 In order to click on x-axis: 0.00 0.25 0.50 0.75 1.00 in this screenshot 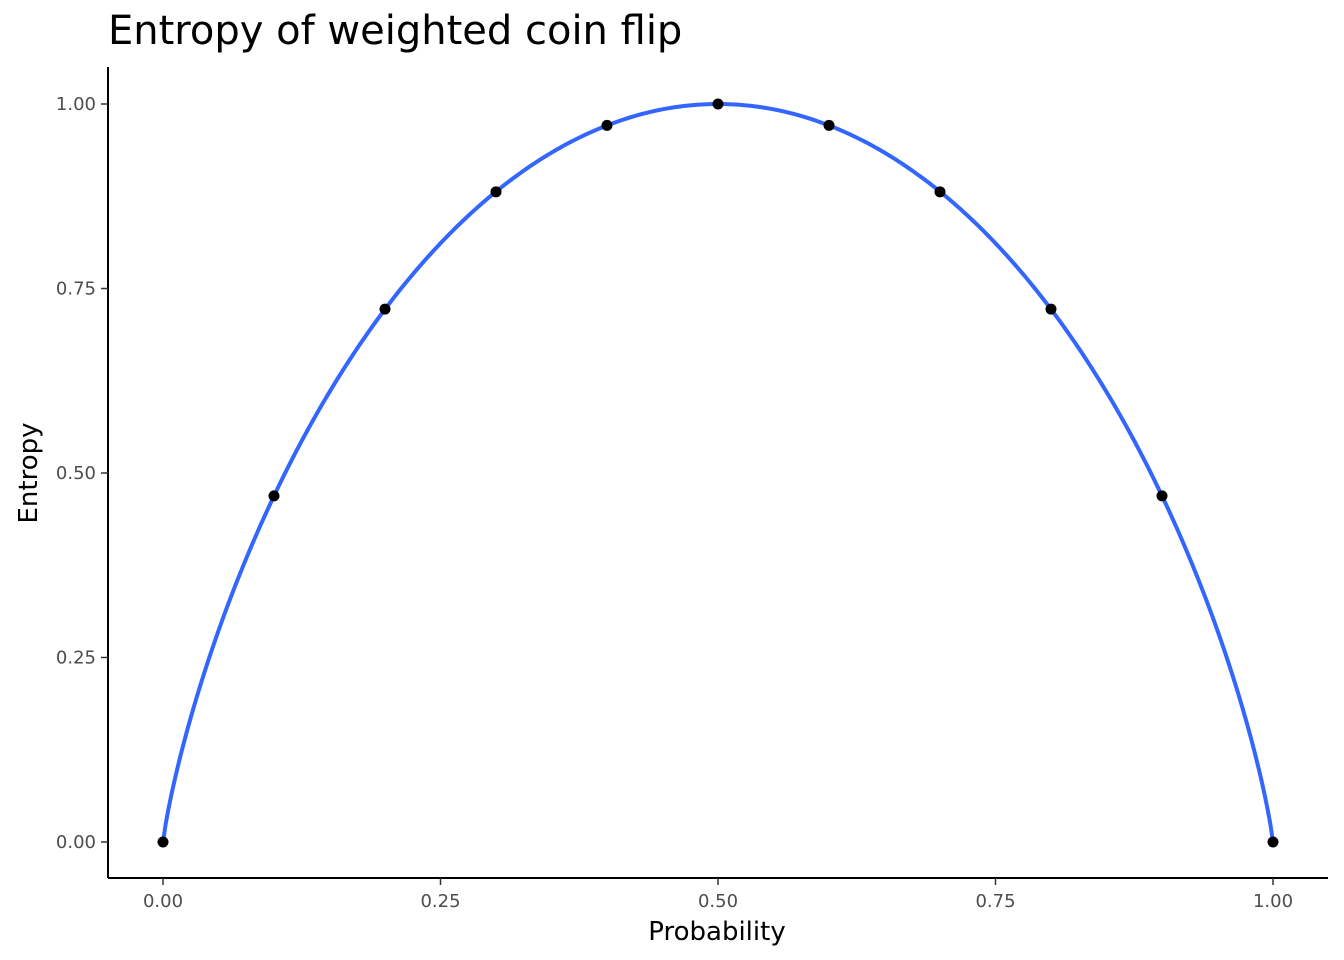, I will do `click(718, 894)`.